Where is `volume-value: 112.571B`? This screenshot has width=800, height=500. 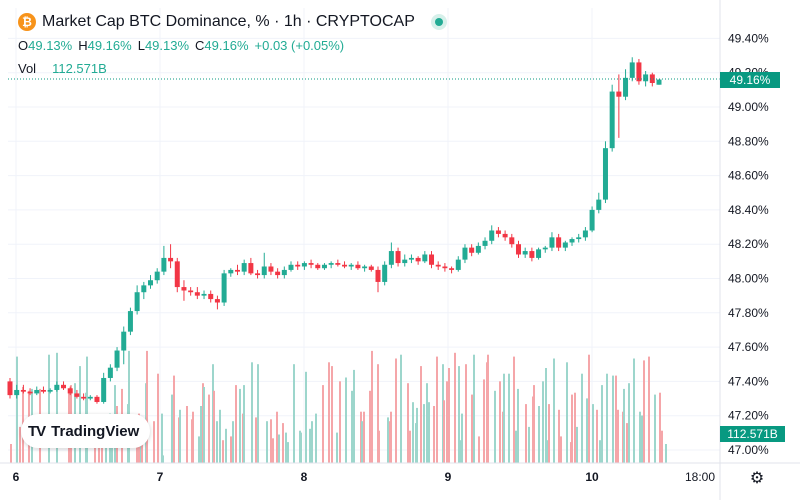
volume-value: 112.571B is located at coordinates (79, 68).